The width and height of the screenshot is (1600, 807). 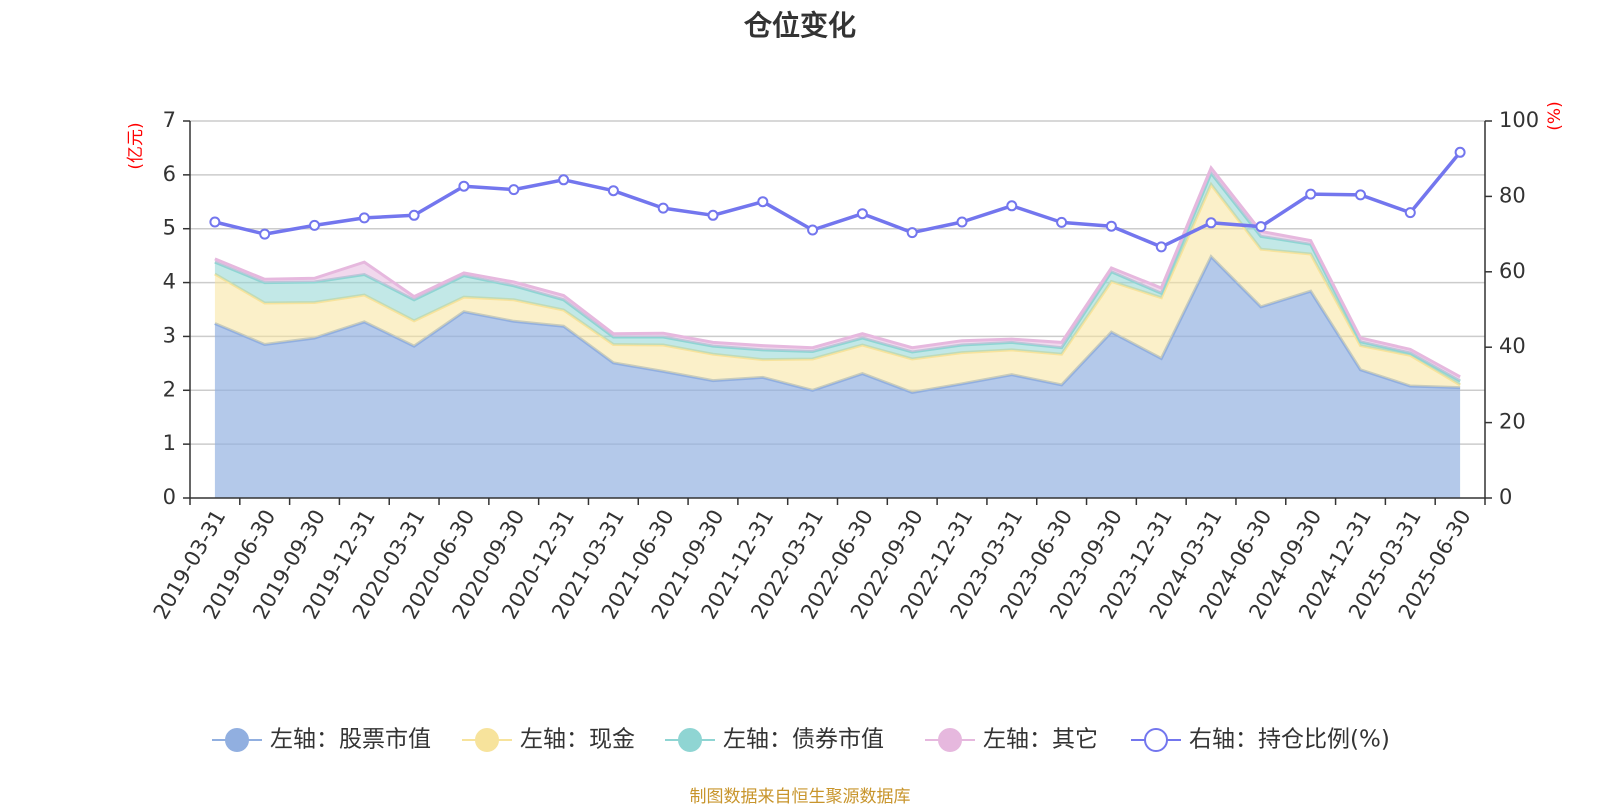 What do you see at coordinates (1512, 271) in the screenshot?
I see `right-tick-label-60: 60` at bounding box center [1512, 271].